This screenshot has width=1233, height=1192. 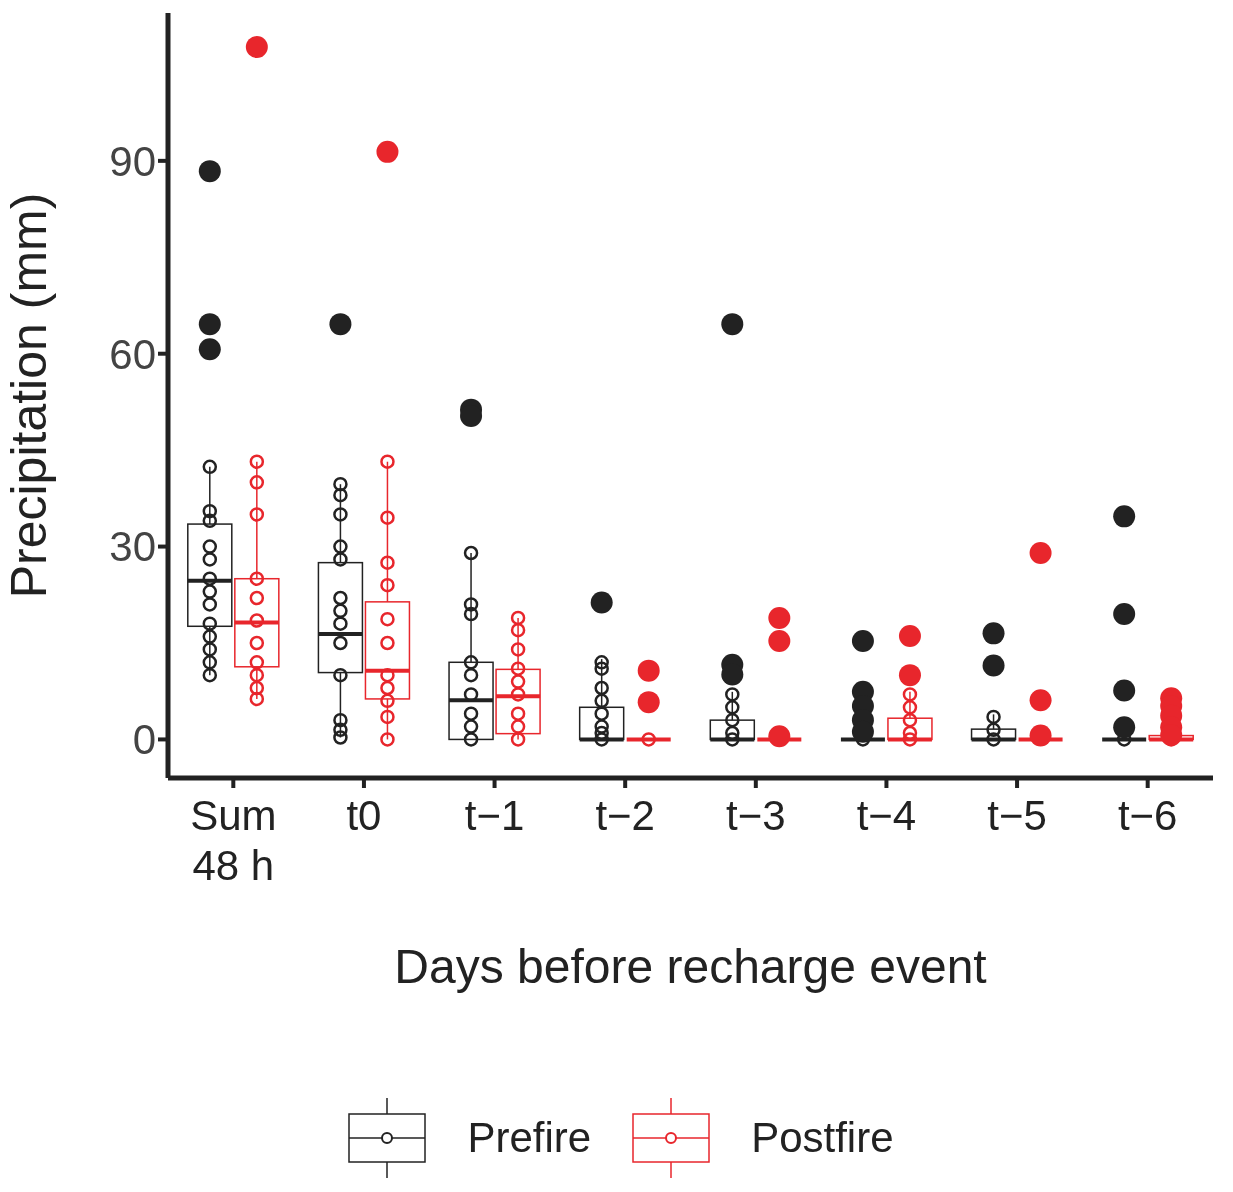 What do you see at coordinates (1017, 815) in the screenshot?
I see `x-tick-label: t−5` at bounding box center [1017, 815].